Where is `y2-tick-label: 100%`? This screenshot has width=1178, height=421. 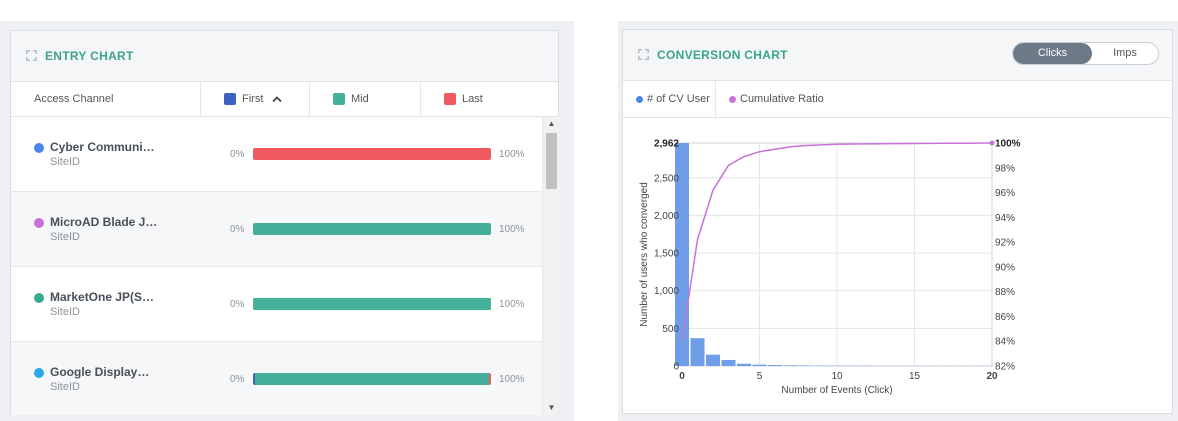 y2-tick-label: 100% is located at coordinates (1008, 144).